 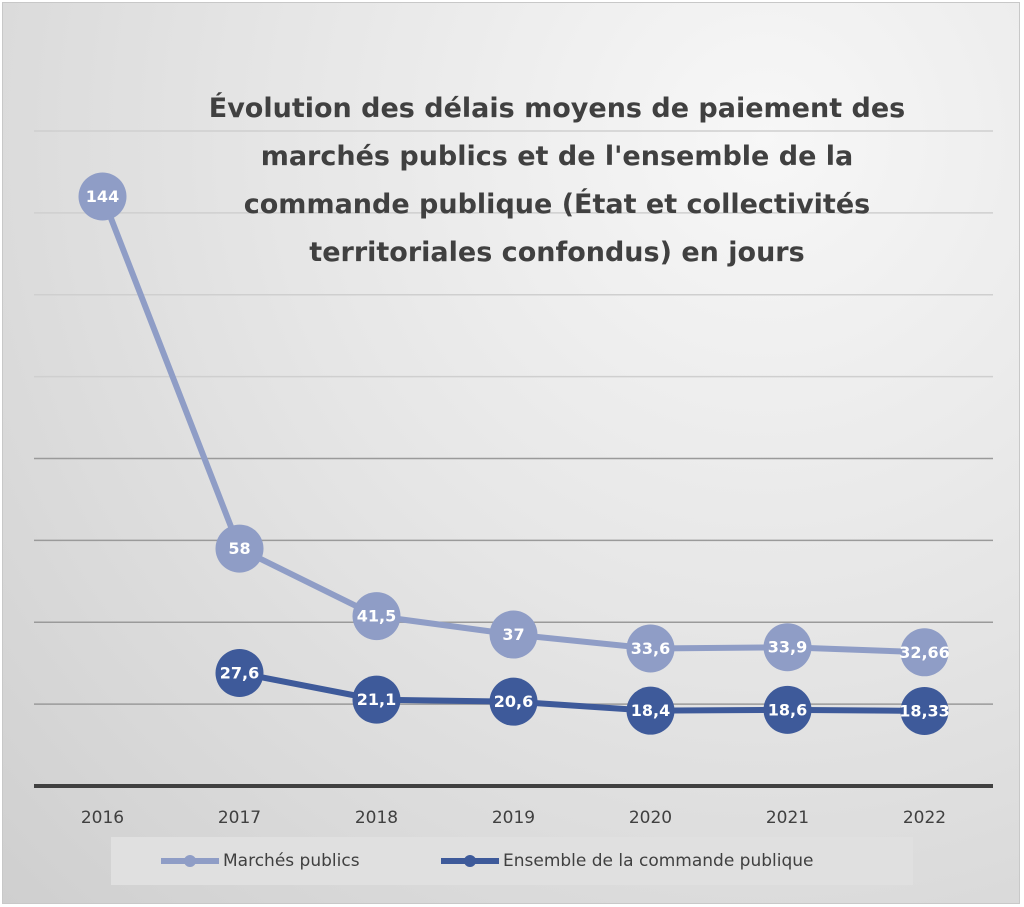 I want to click on x-tick-label: 2017, so click(x=239, y=818).